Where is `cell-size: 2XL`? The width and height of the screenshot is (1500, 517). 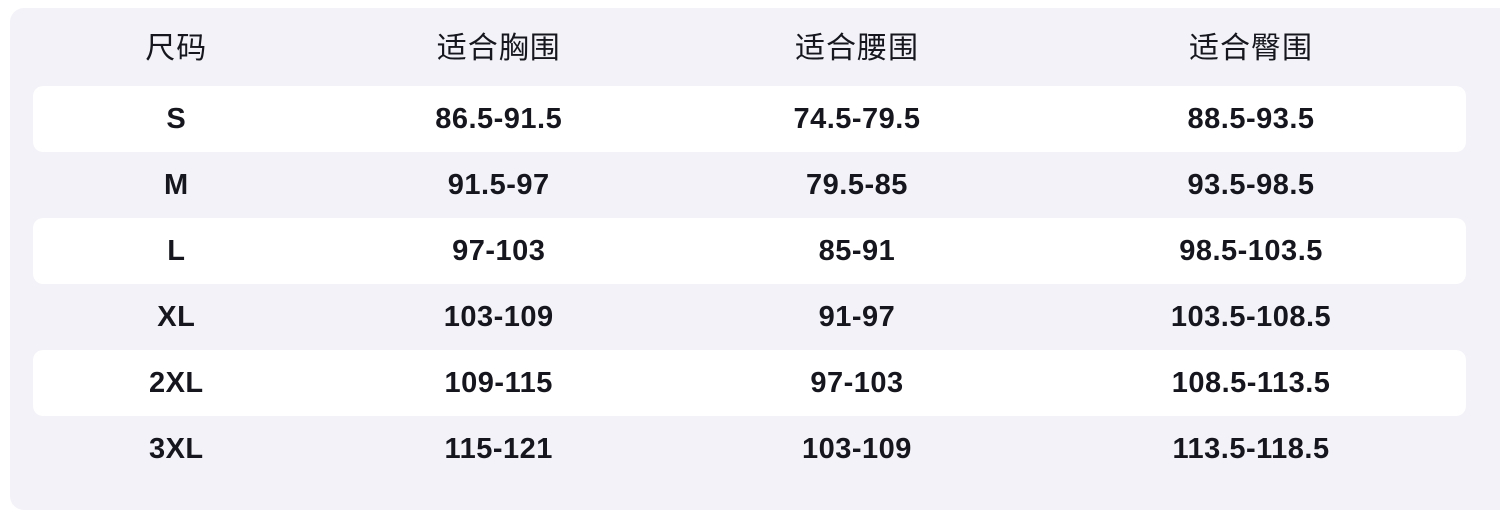
cell-size: 2XL is located at coordinates (176, 382).